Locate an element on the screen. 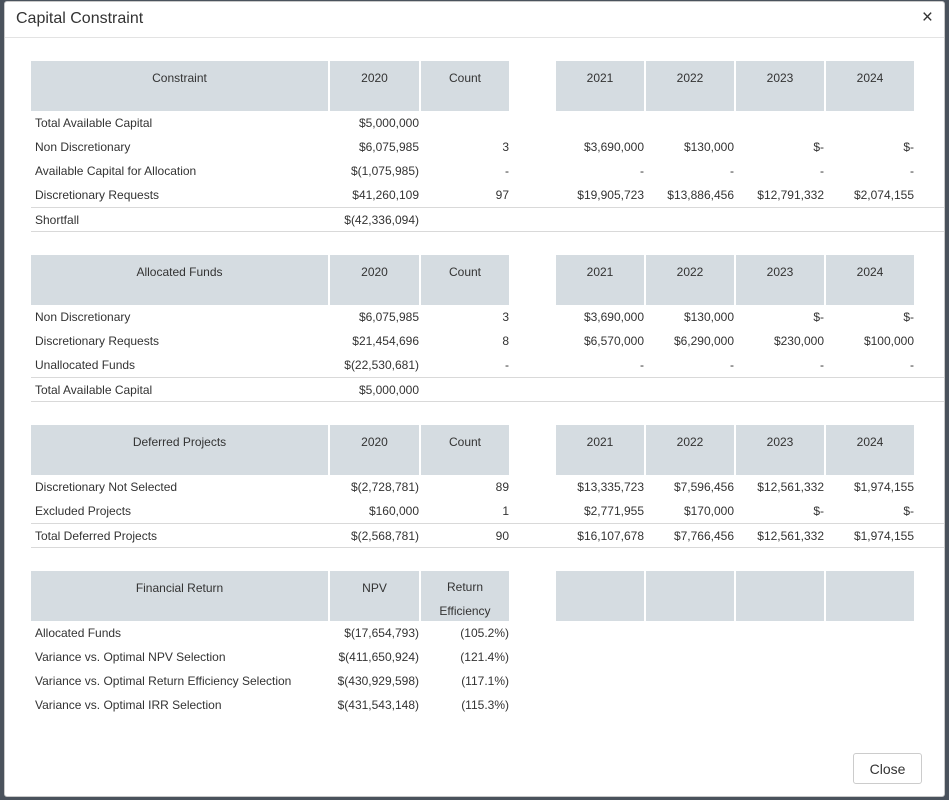  row-label: Unallocated Funds is located at coordinates (85, 365).